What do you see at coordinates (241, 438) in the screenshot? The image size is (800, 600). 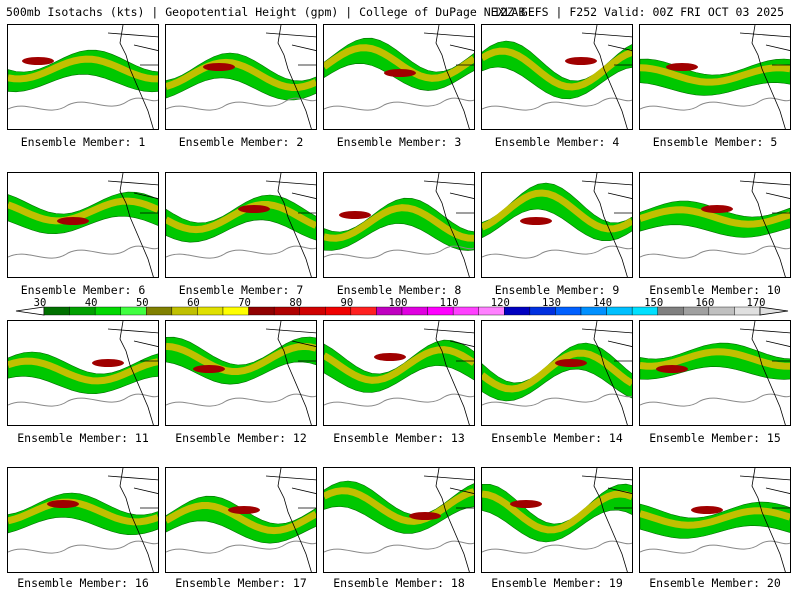 I see `ensemble-member-label: Ensemble Member: 12` at bounding box center [241, 438].